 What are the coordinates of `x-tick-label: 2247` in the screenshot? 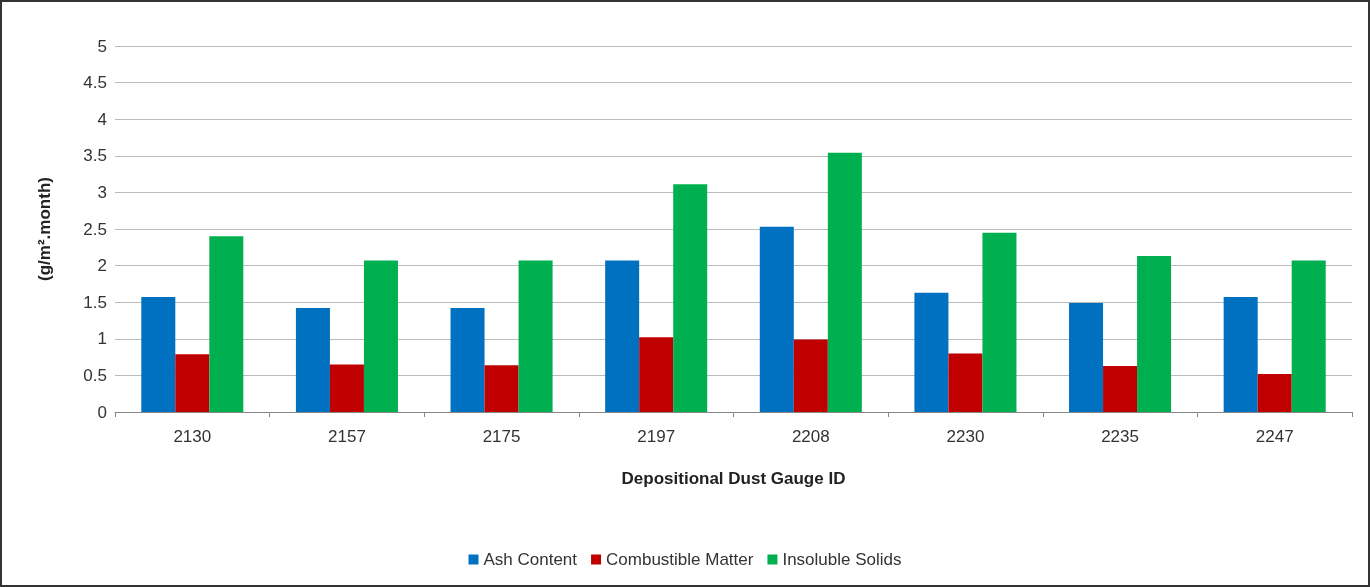 It's located at (1274, 436).